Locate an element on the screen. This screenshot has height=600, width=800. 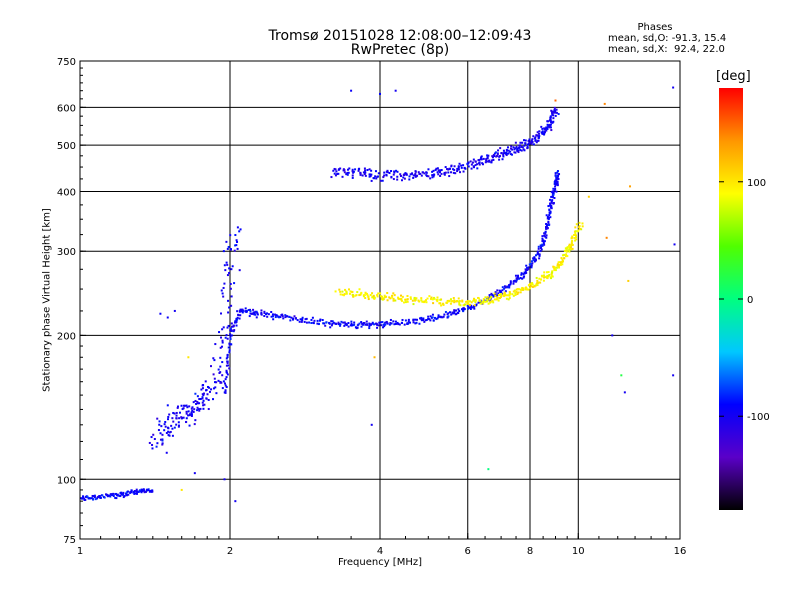
phase-stat-x: mean, sd,X: 92.4, 22.0 is located at coordinates (666, 49).